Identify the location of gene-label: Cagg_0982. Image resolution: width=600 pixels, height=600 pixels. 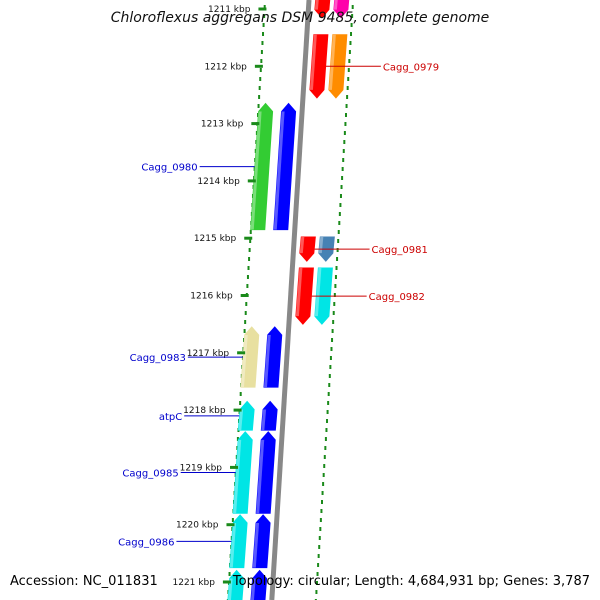
(397, 297).